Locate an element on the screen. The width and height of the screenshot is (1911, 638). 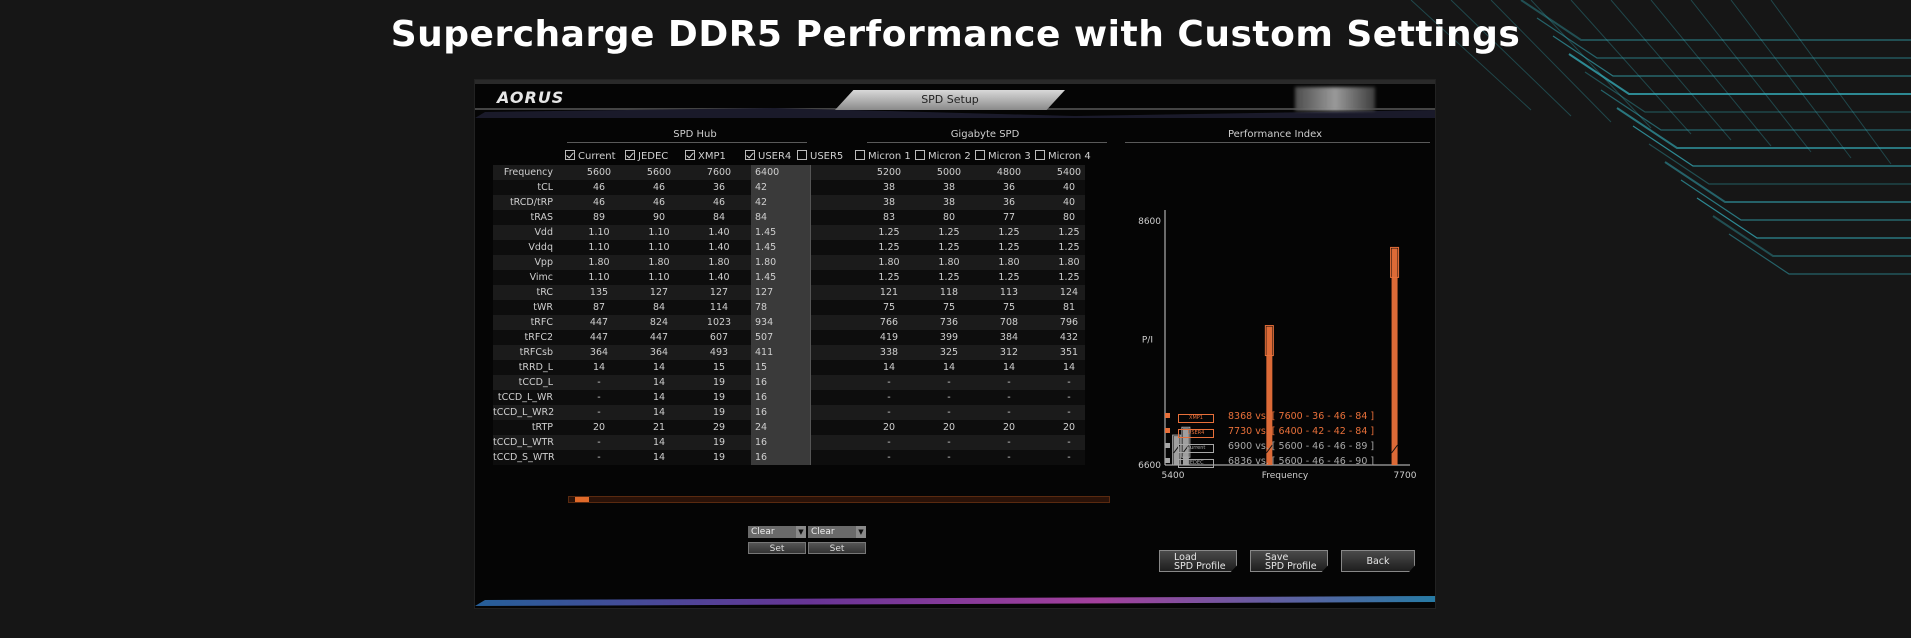
scrollbar-thumb is located at coordinates (582, 499).